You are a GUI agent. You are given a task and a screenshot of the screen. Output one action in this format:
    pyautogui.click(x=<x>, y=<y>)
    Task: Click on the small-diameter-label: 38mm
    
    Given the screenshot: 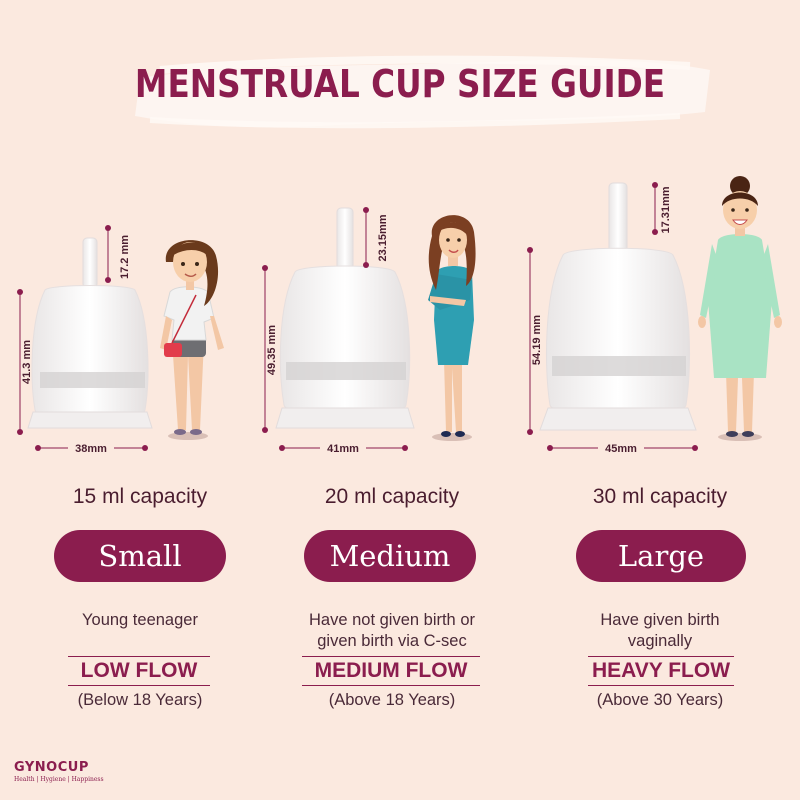 What is the action you would take?
    pyautogui.click(x=91, y=449)
    